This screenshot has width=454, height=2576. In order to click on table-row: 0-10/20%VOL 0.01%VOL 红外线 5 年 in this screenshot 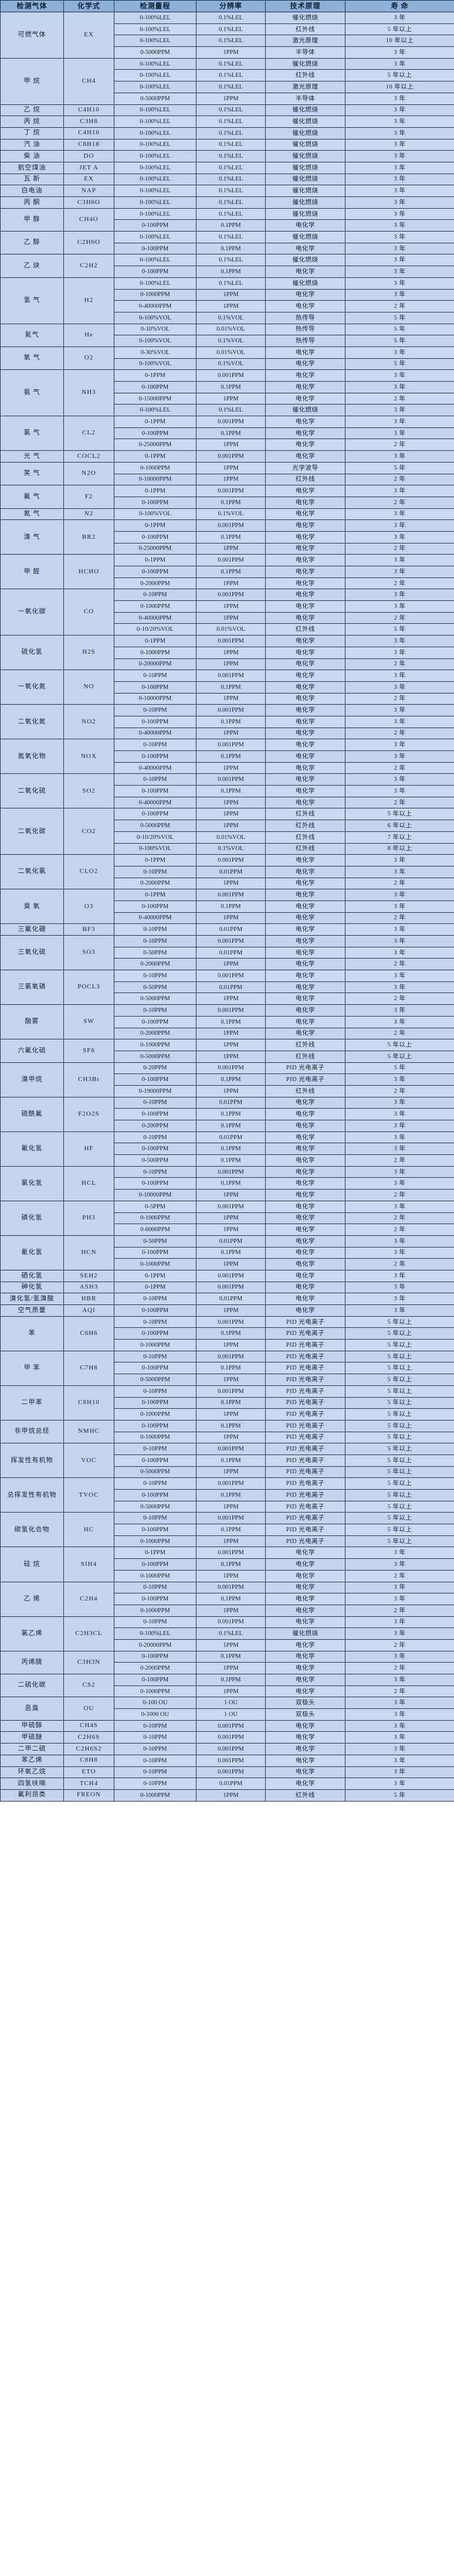, I will do `click(227, 630)`.